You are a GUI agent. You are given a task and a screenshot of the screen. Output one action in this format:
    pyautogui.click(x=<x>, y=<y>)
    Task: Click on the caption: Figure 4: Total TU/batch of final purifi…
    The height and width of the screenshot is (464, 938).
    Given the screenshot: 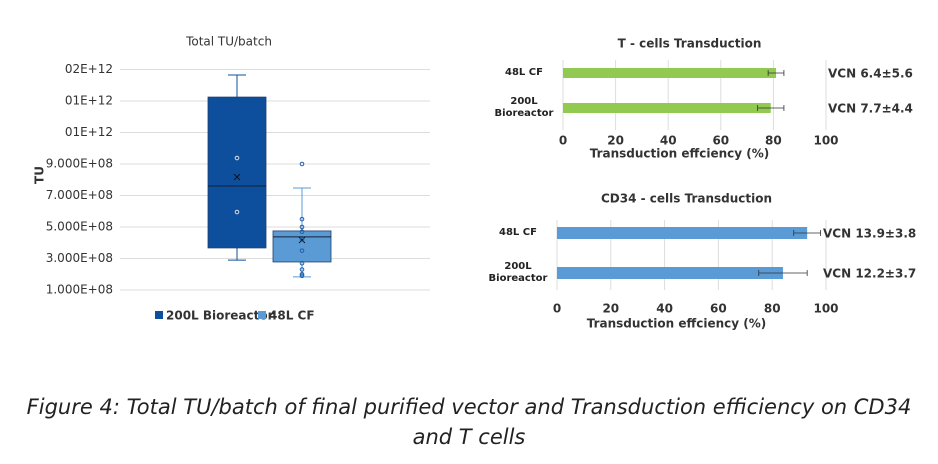 What is the action you would take?
    pyautogui.click(x=469, y=422)
    